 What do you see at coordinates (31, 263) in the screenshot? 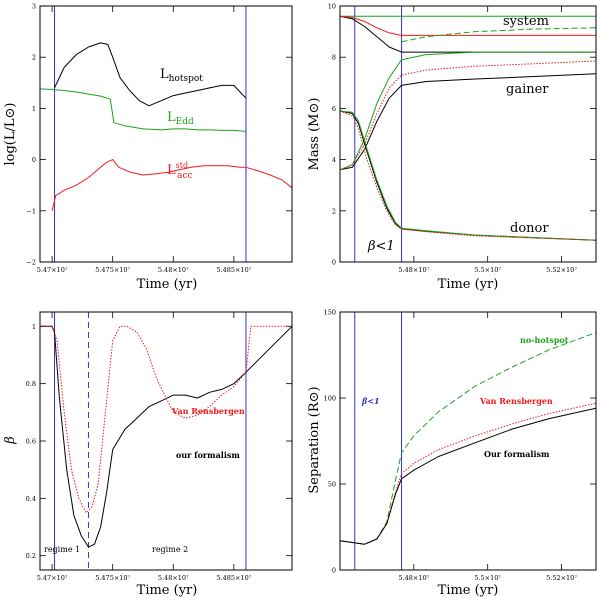
I see `ytick-label: −2` at bounding box center [31, 263].